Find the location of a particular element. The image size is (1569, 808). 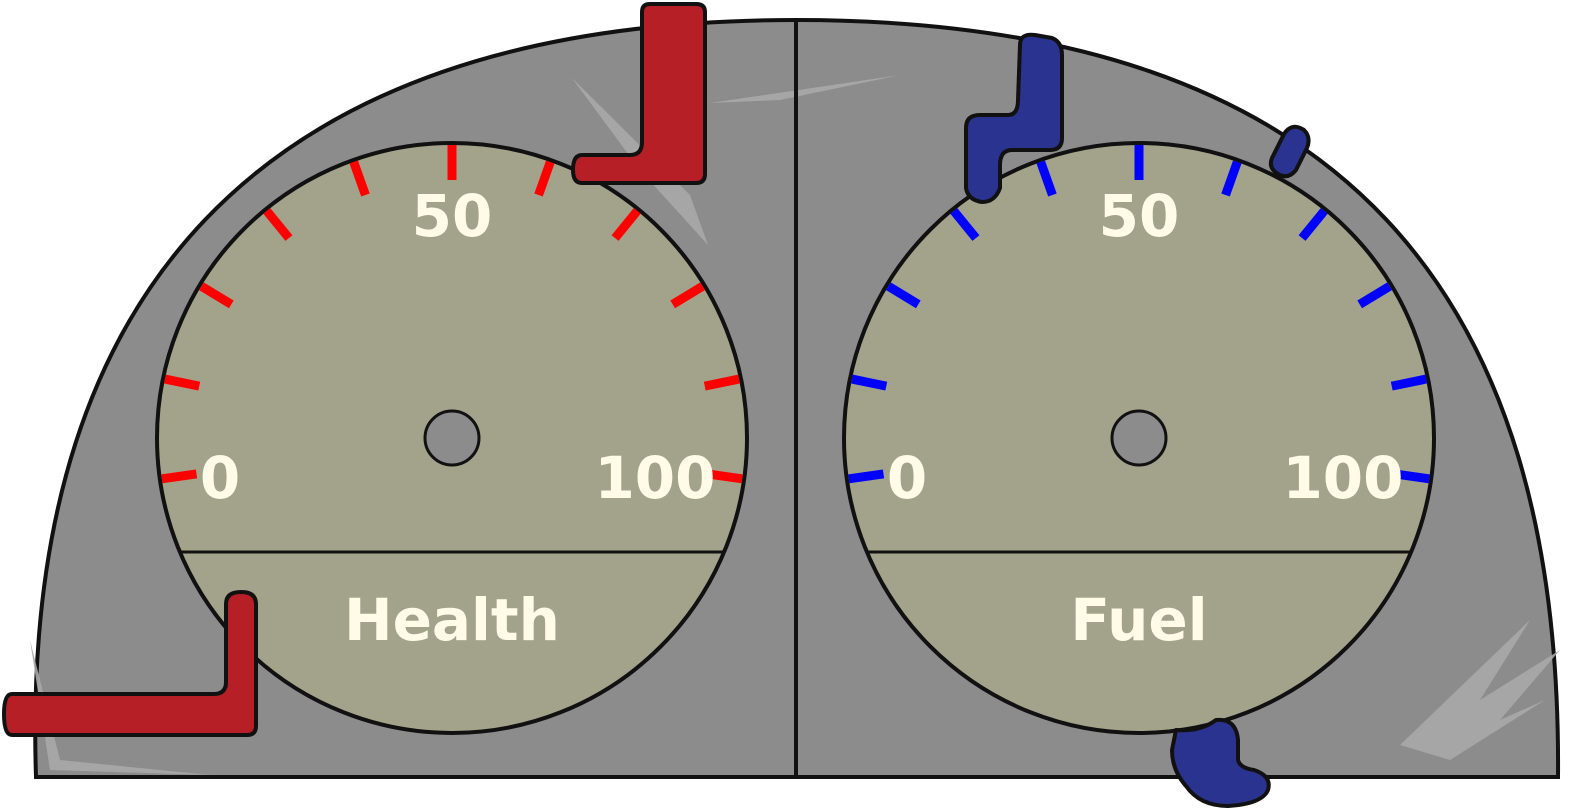

health-label-50: 50 is located at coordinates (452, 216).